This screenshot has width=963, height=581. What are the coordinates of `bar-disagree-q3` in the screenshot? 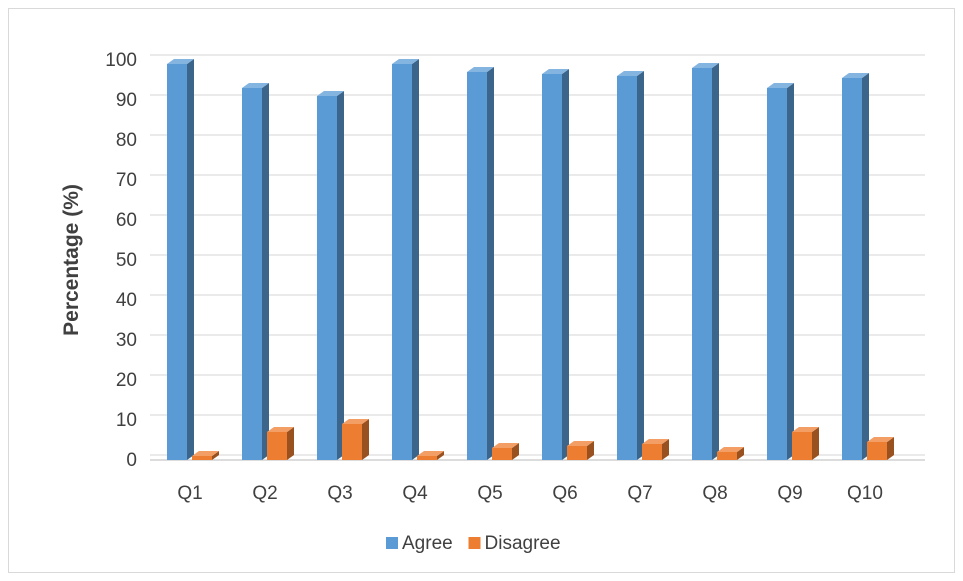 It's located at (355, 439).